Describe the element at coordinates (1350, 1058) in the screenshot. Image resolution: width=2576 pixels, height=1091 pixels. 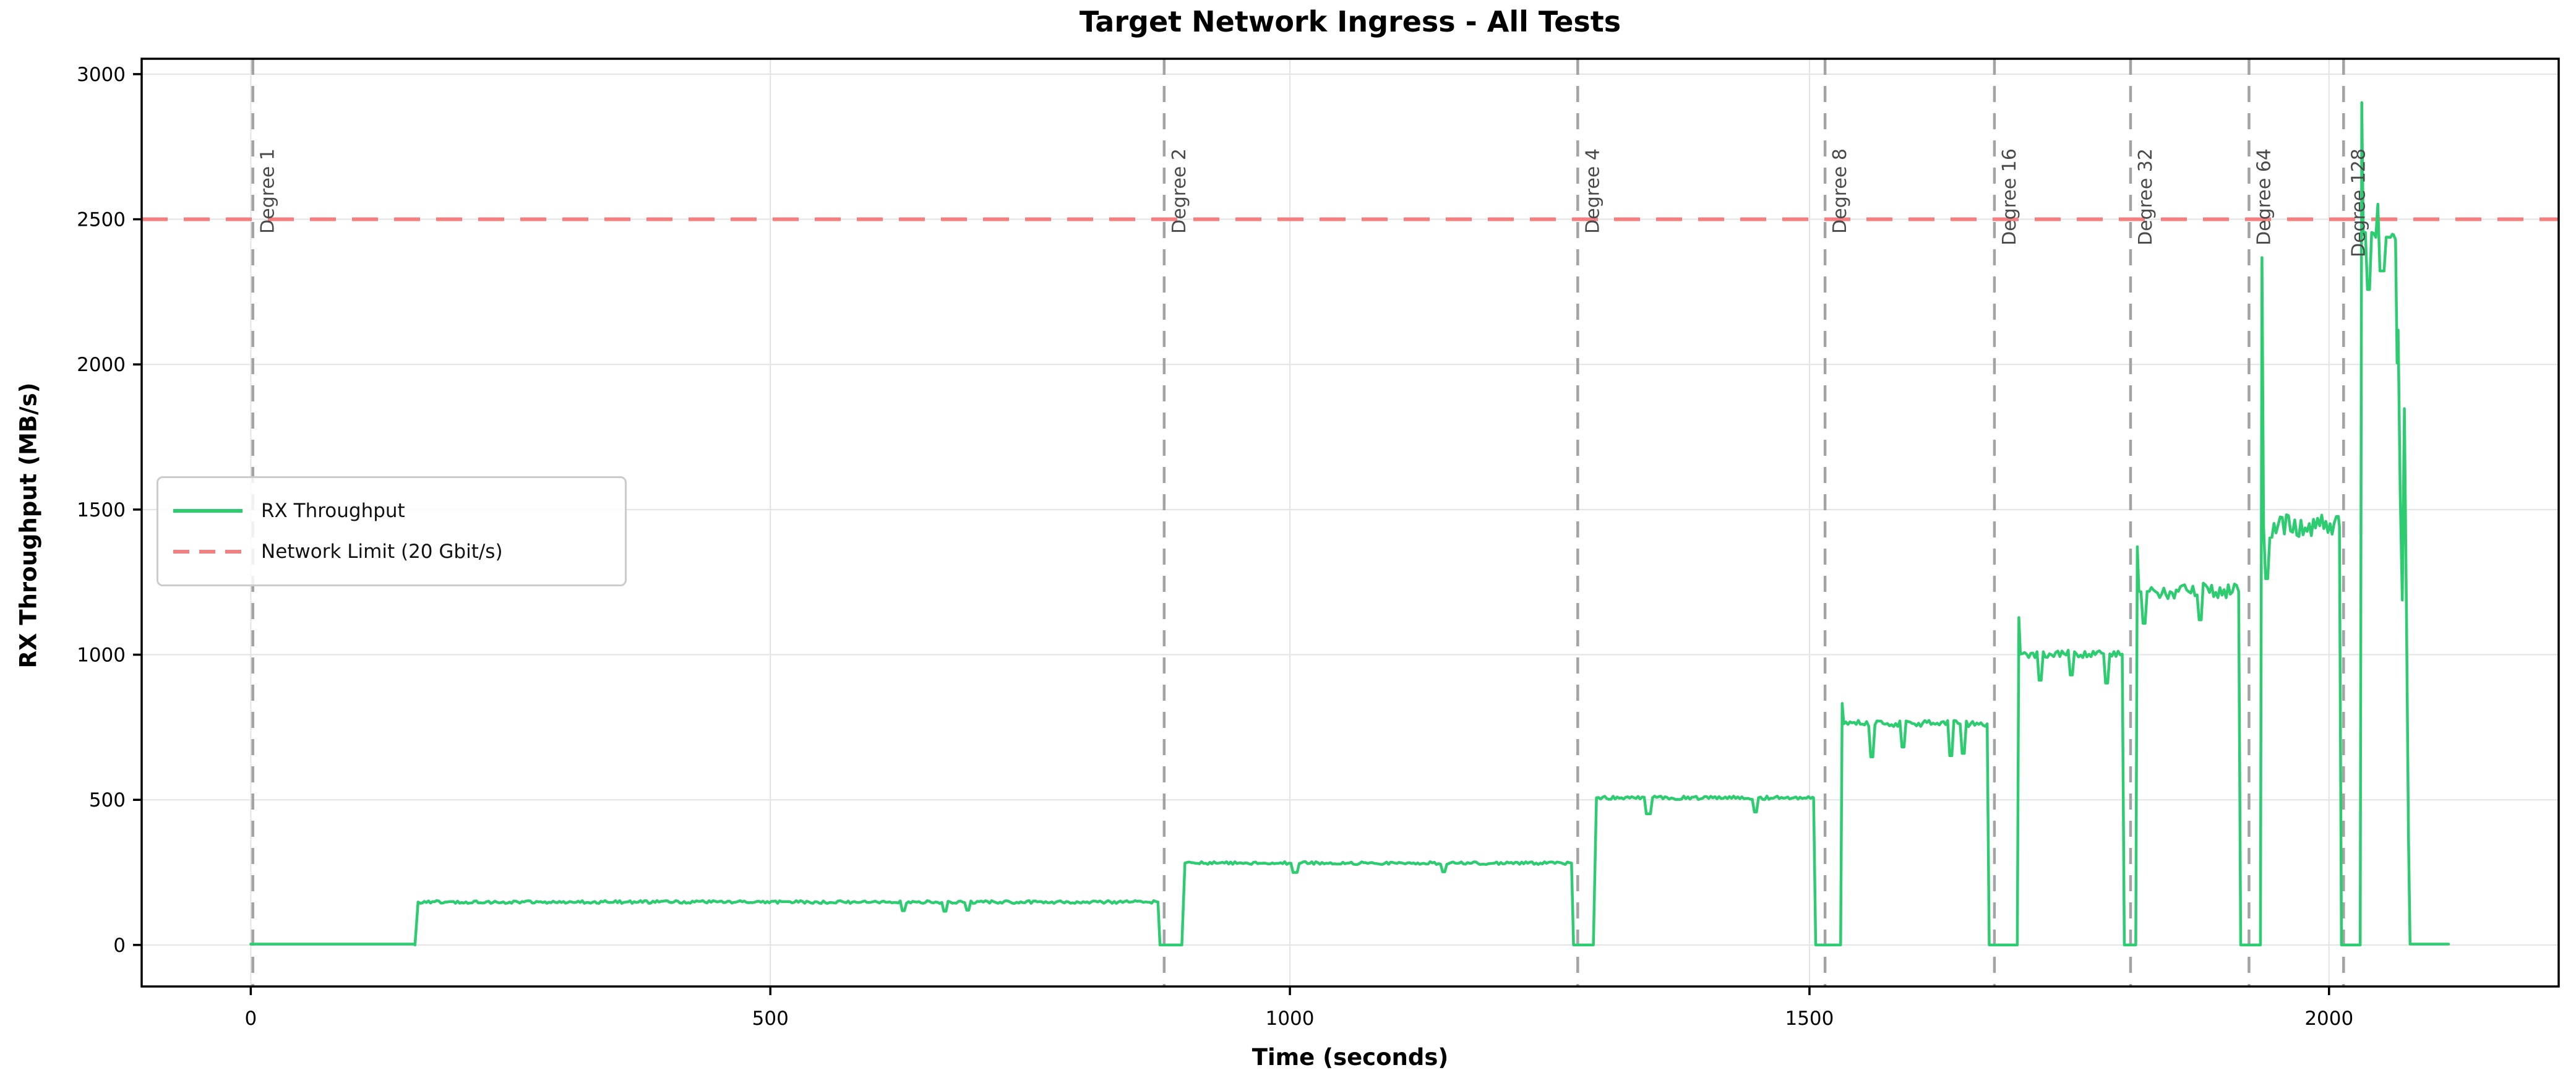
I see `x-axis-label: Time (seconds)` at that location.